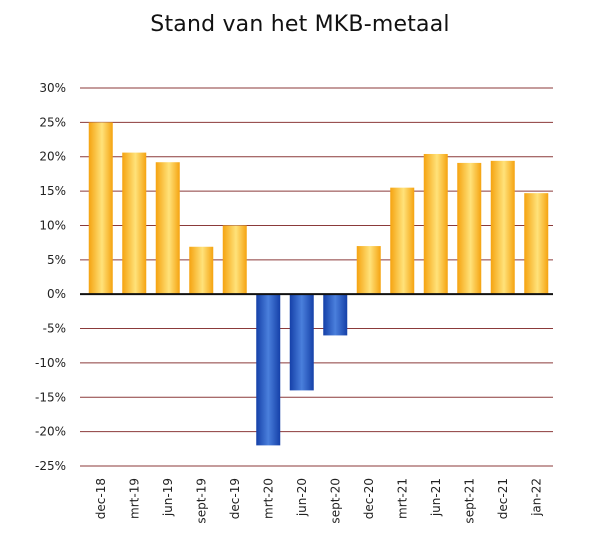  I want to click on y-tick-label: 15%, so click(52, 191).